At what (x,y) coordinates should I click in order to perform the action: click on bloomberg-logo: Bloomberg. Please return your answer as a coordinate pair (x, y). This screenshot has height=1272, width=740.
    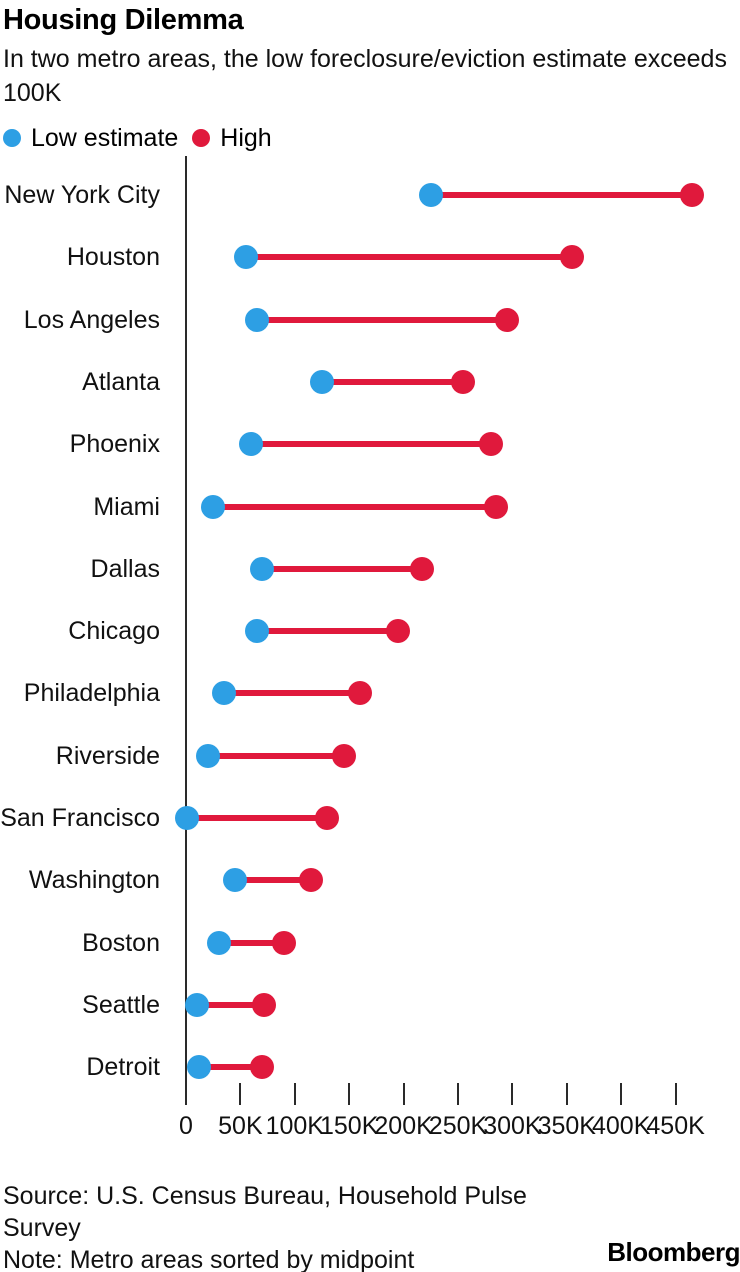
    Looking at the image, I should click on (673, 1252).